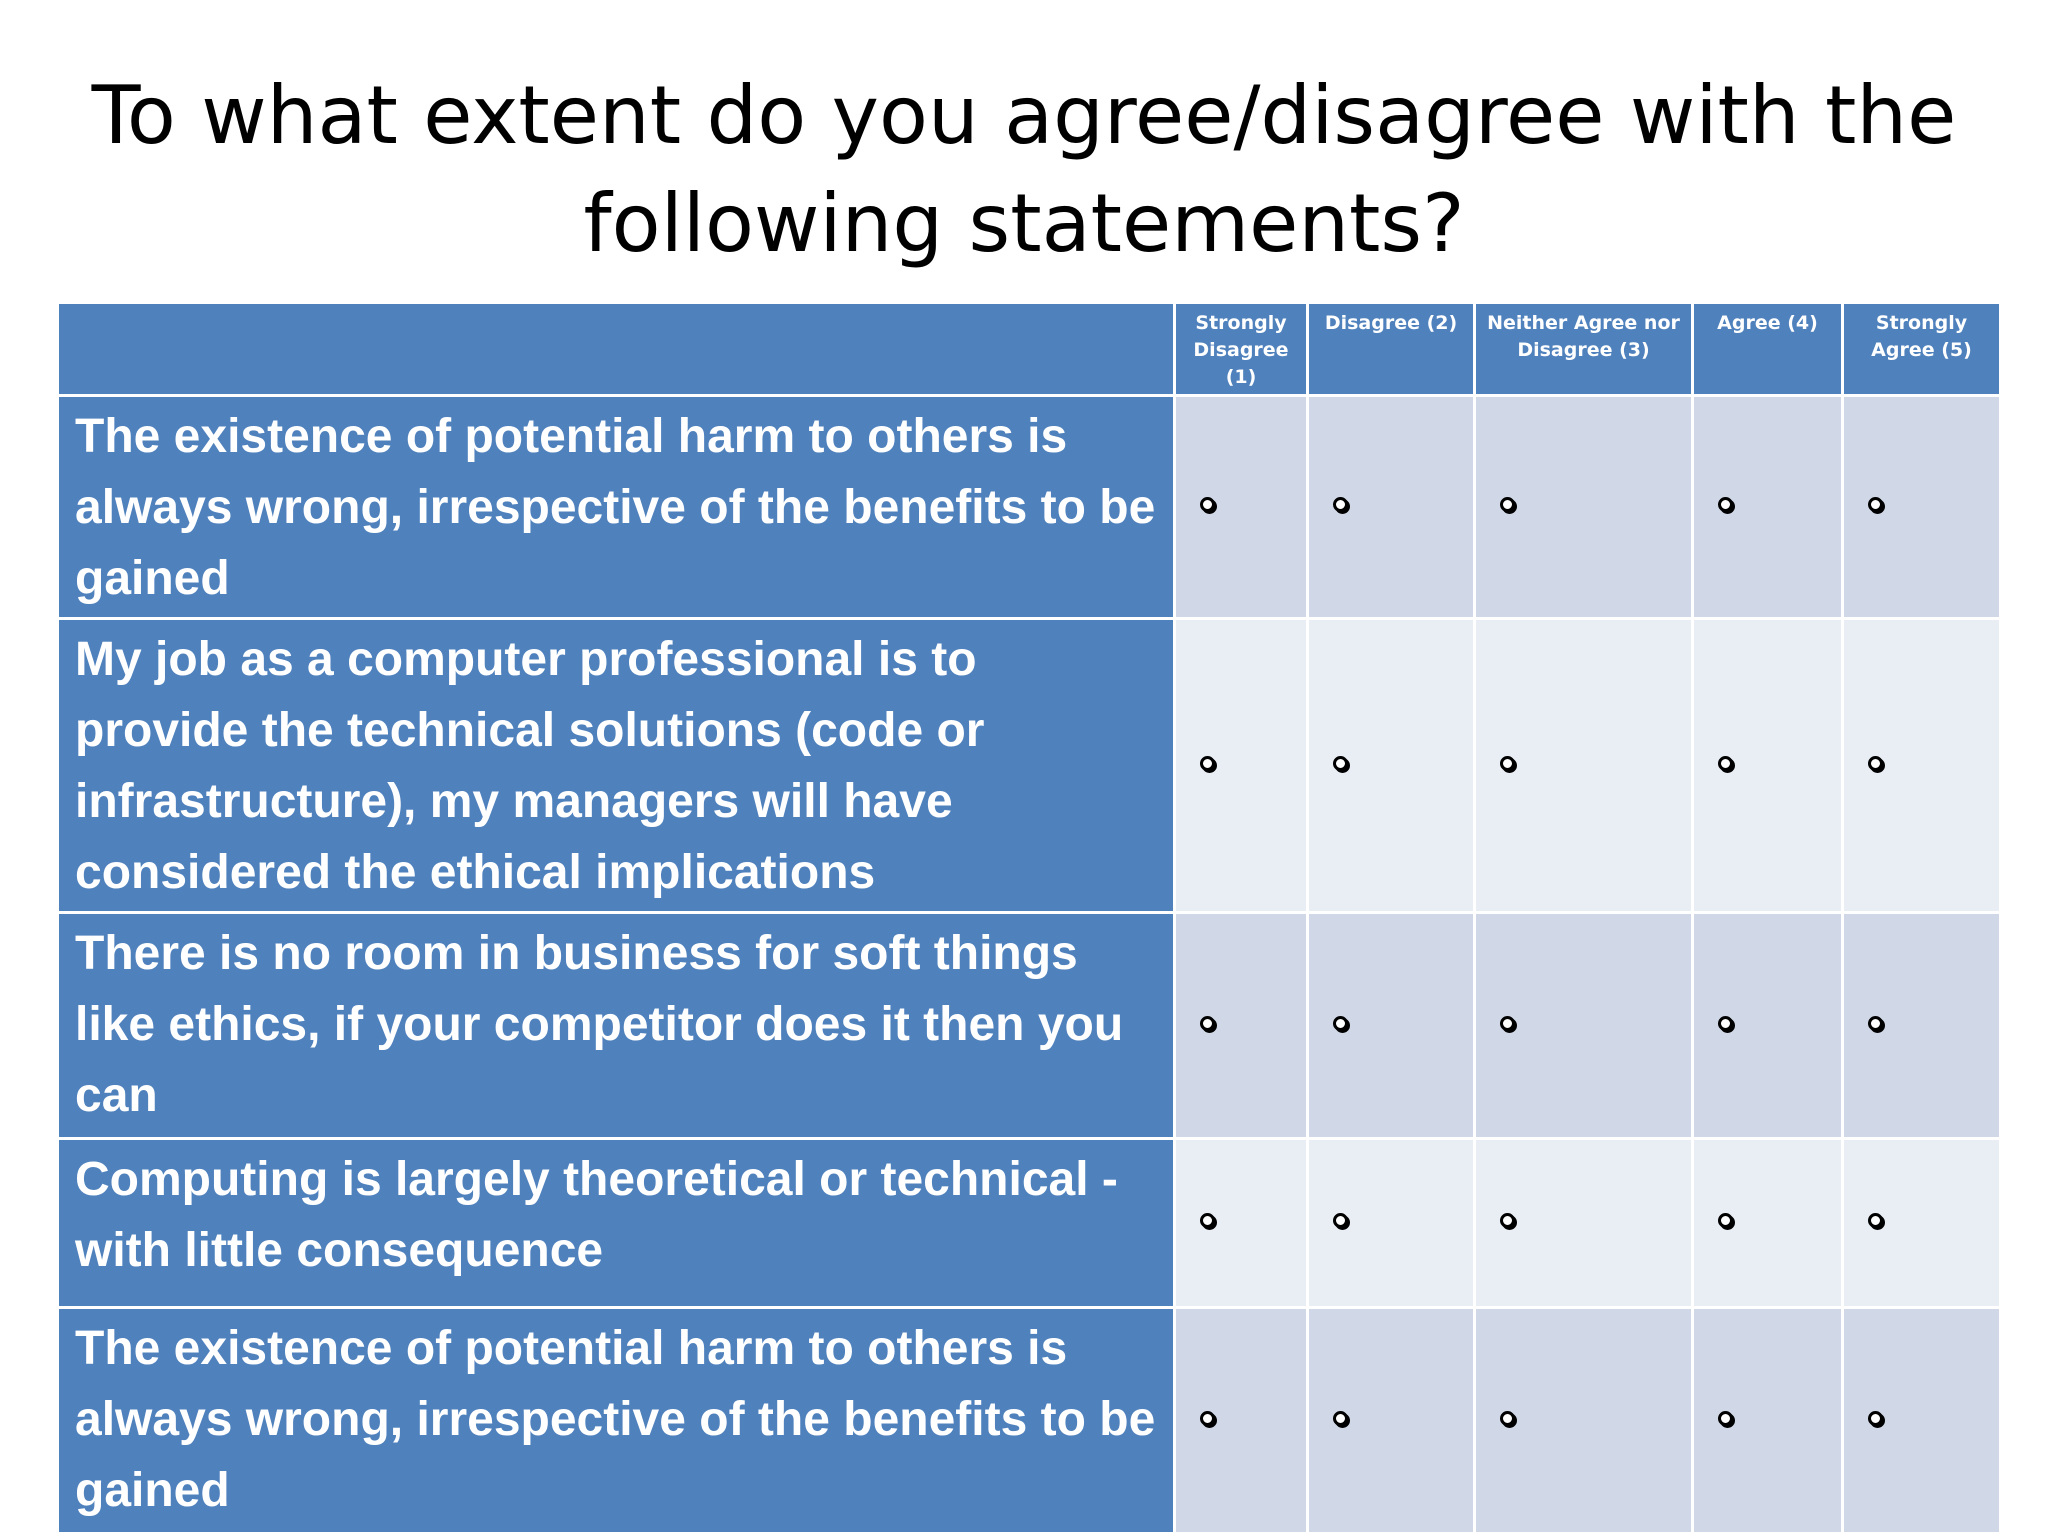 Image resolution: width=2048 pixels, height=1536 pixels. What do you see at coordinates (1583, 349) in the screenshot?
I see `header-neither: Neither Agree nor Disagree (3)` at bounding box center [1583, 349].